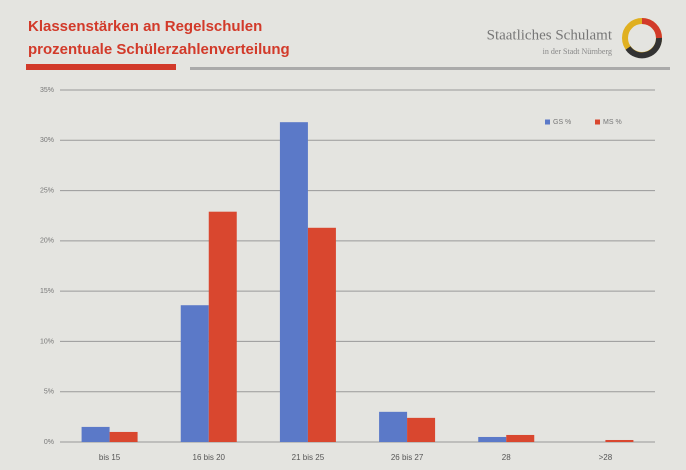 Image resolution: width=686 pixels, height=470 pixels. I want to click on legend-label: MS %, so click(612, 122).